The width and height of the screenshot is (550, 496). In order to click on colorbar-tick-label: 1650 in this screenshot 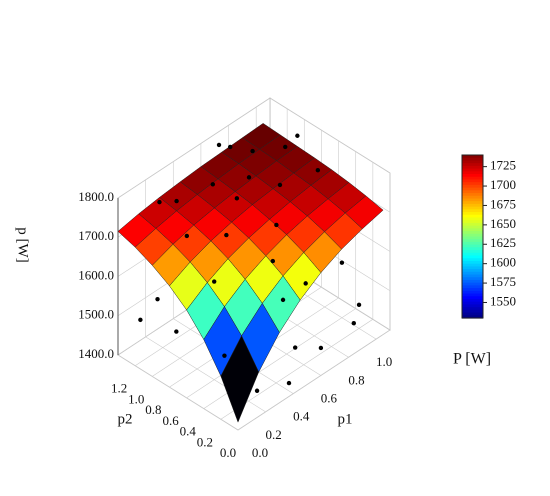, I will do `click(503, 223)`.